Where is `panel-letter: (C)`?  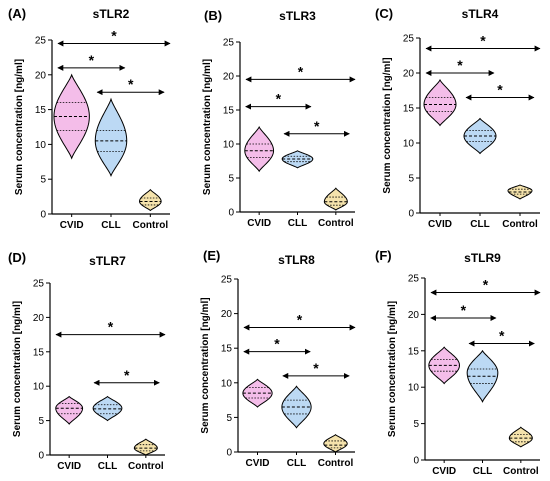
panel-letter: (C) is located at coordinates (384, 13).